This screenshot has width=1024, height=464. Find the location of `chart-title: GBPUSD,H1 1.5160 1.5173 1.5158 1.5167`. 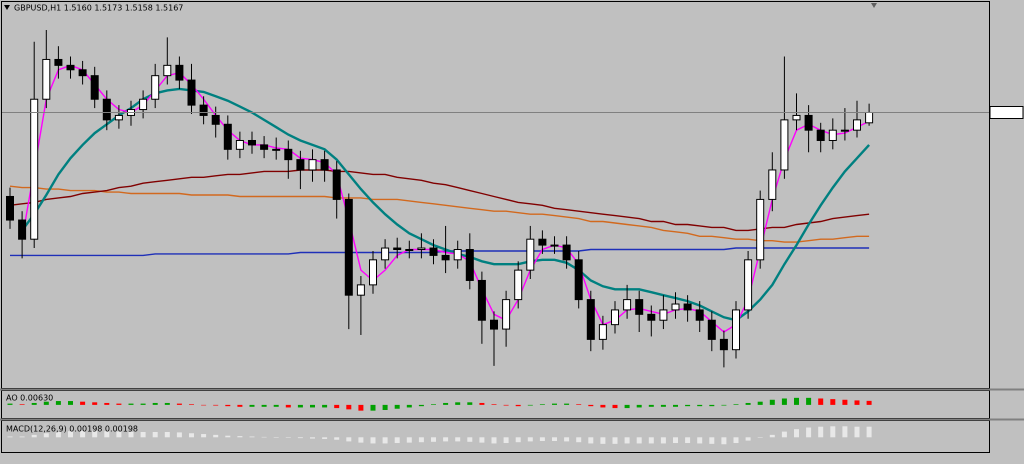

chart-title: GBPUSD,H1 1.5160 1.5173 1.5158 1.5167 is located at coordinates (98, 8).